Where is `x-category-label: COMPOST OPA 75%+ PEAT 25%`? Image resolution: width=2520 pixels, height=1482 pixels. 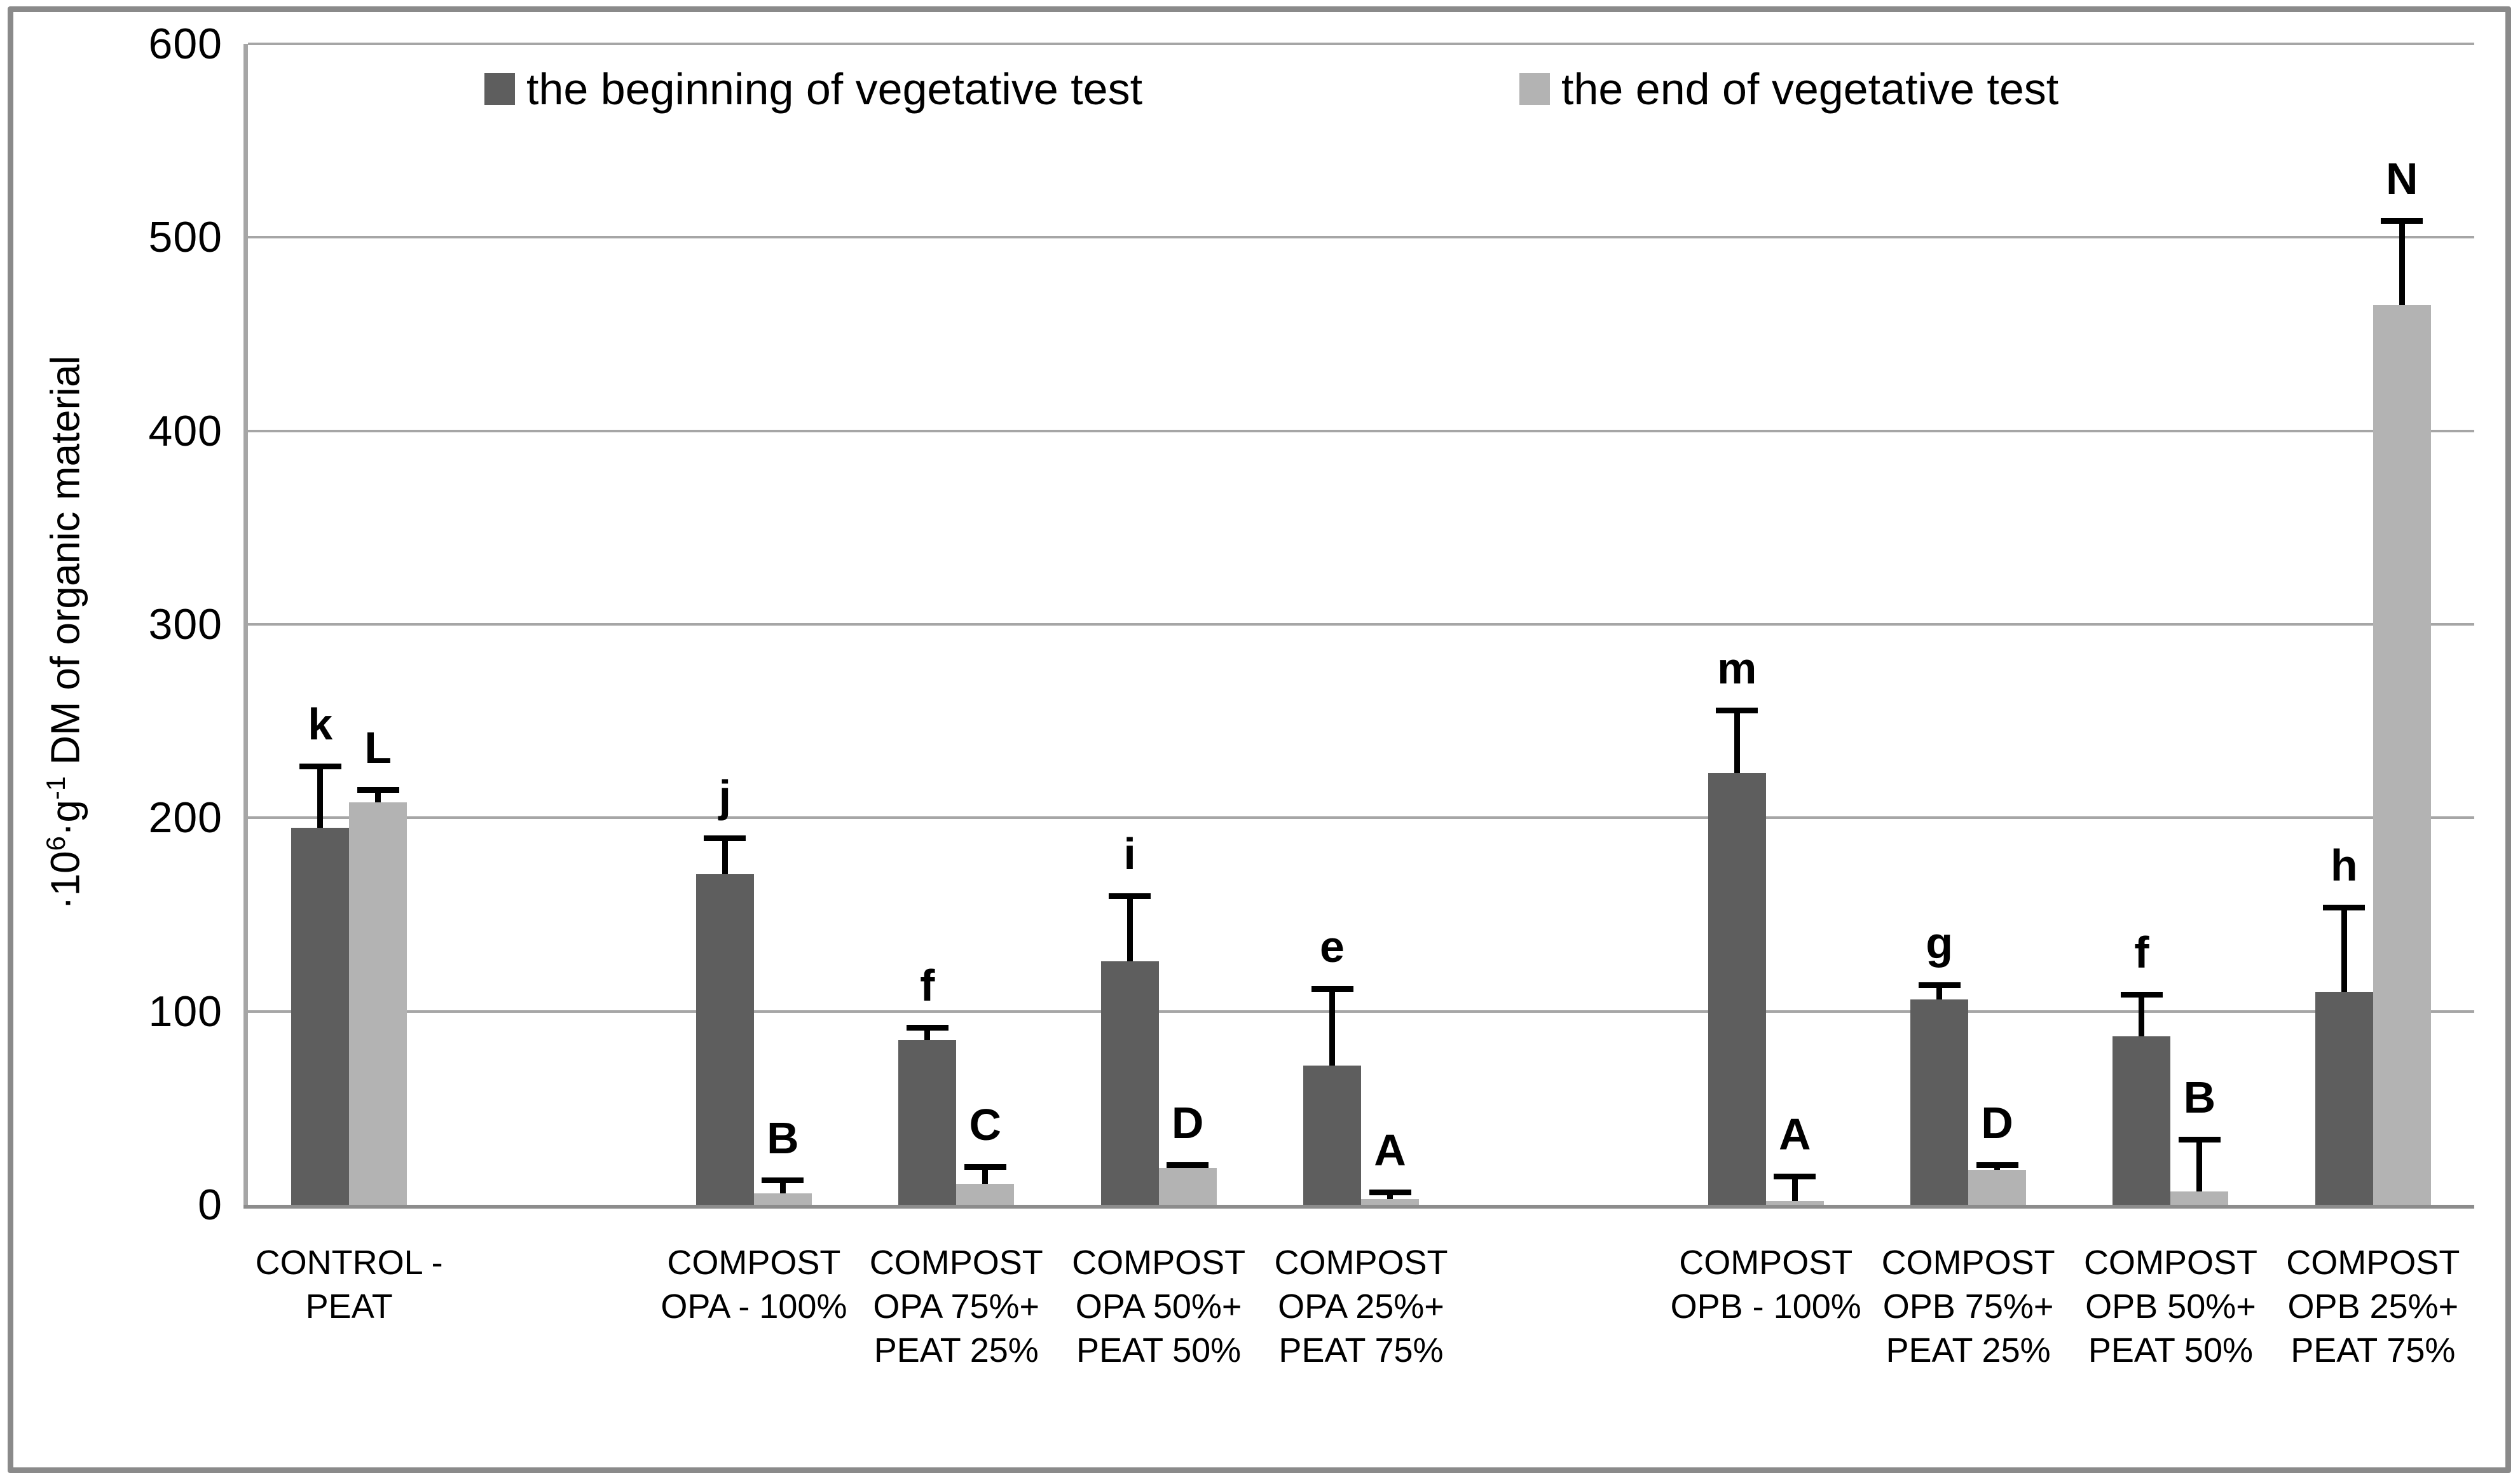
x-category-label: COMPOST OPA 75%+ PEAT 25% is located at coordinates (957, 1307).